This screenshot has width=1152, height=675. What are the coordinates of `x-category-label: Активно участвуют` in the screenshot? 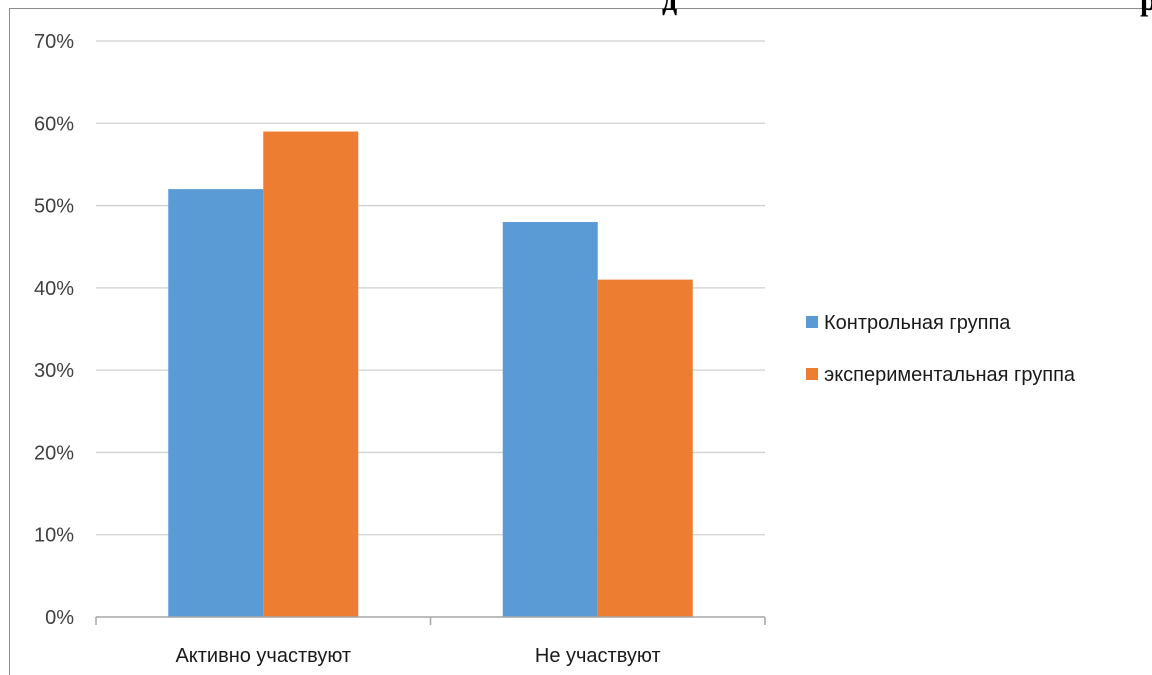 It's located at (263, 656).